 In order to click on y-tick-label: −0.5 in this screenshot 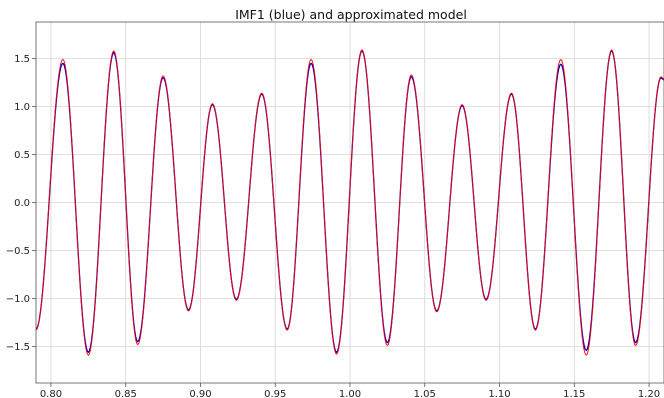, I will do `click(18, 251)`.